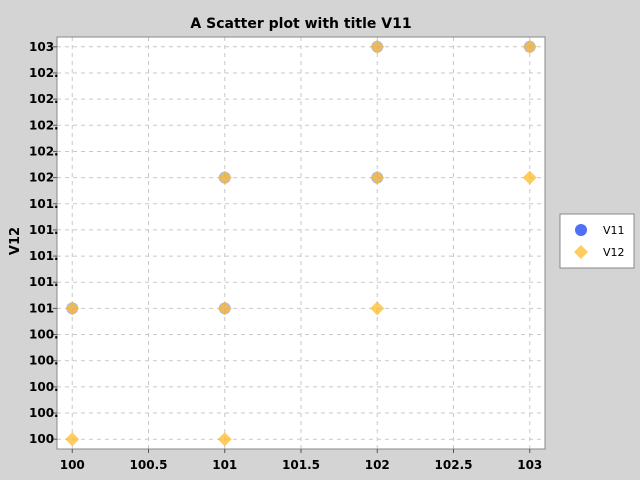 This screenshot has width=640, height=480. Describe the element at coordinates (600, 230) in the screenshot. I see `legend-item-v11: V11` at that location.